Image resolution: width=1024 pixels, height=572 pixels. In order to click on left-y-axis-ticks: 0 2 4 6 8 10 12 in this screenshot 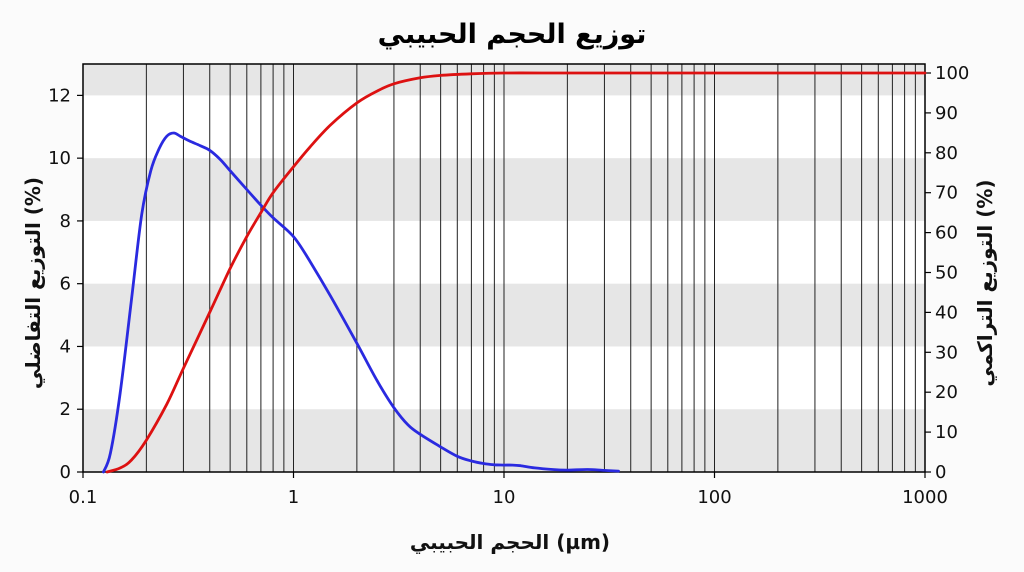, I will do `click(65, 284)`.